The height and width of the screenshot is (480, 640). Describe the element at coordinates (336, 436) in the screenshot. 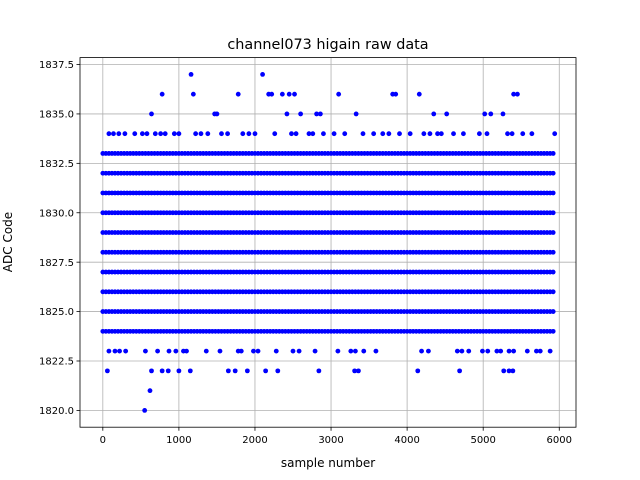

I see `x-axis-ticks: 0 1000 2000 3000 4000 5000 6000` at that location.